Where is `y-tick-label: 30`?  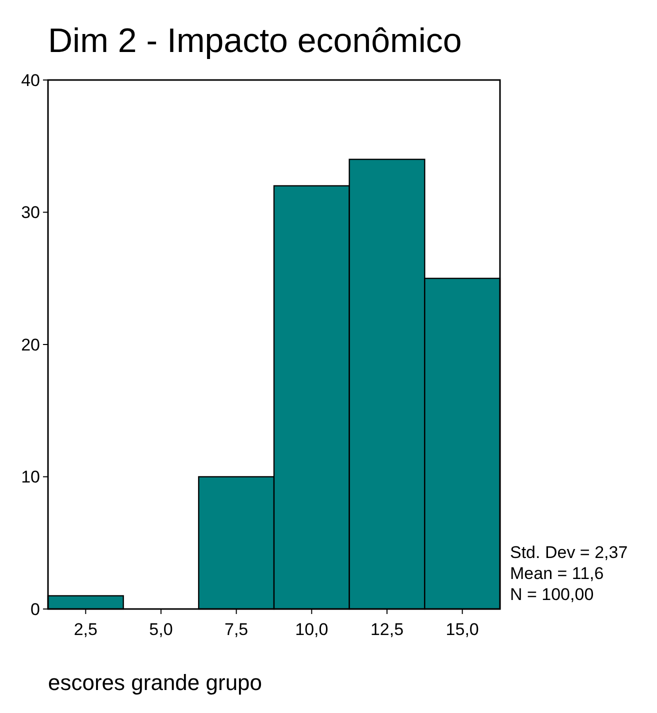
y-tick-label: 30 is located at coordinates (30, 212).